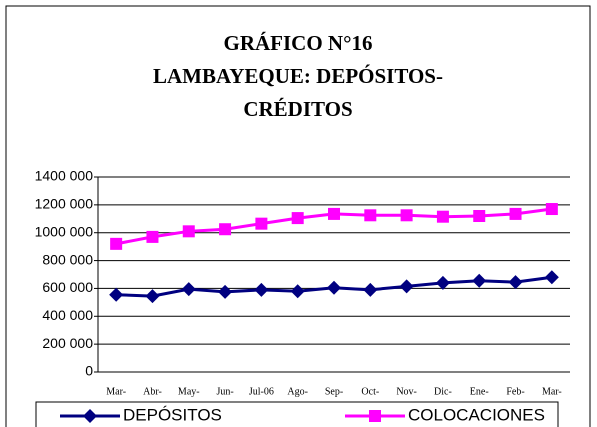  Describe the element at coordinates (152, 391) in the screenshot. I see `x-tick-label: Abr-` at that location.